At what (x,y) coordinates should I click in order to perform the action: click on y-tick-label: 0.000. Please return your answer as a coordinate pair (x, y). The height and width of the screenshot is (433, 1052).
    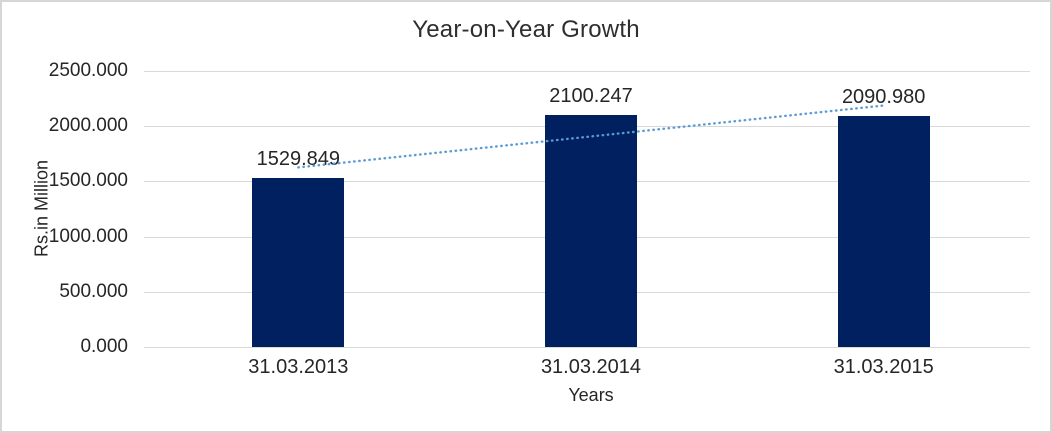
    Looking at the image, I should click on (104, 346).